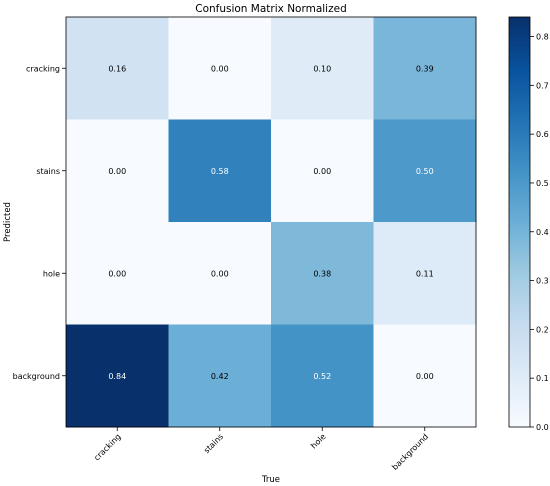 The height and width of the screenshot is (486, 550). I want to click on x-tick-label: stains, so click(213, 443).